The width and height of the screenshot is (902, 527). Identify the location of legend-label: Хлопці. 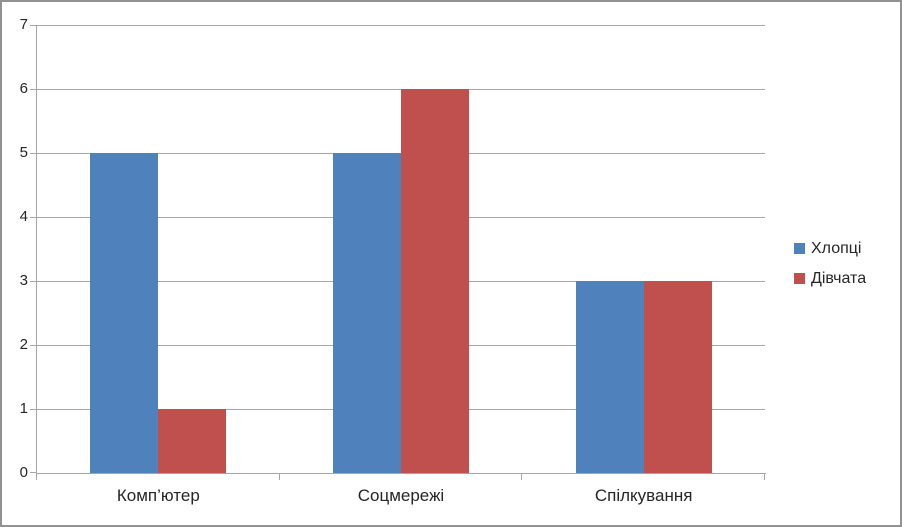
(836, 248).